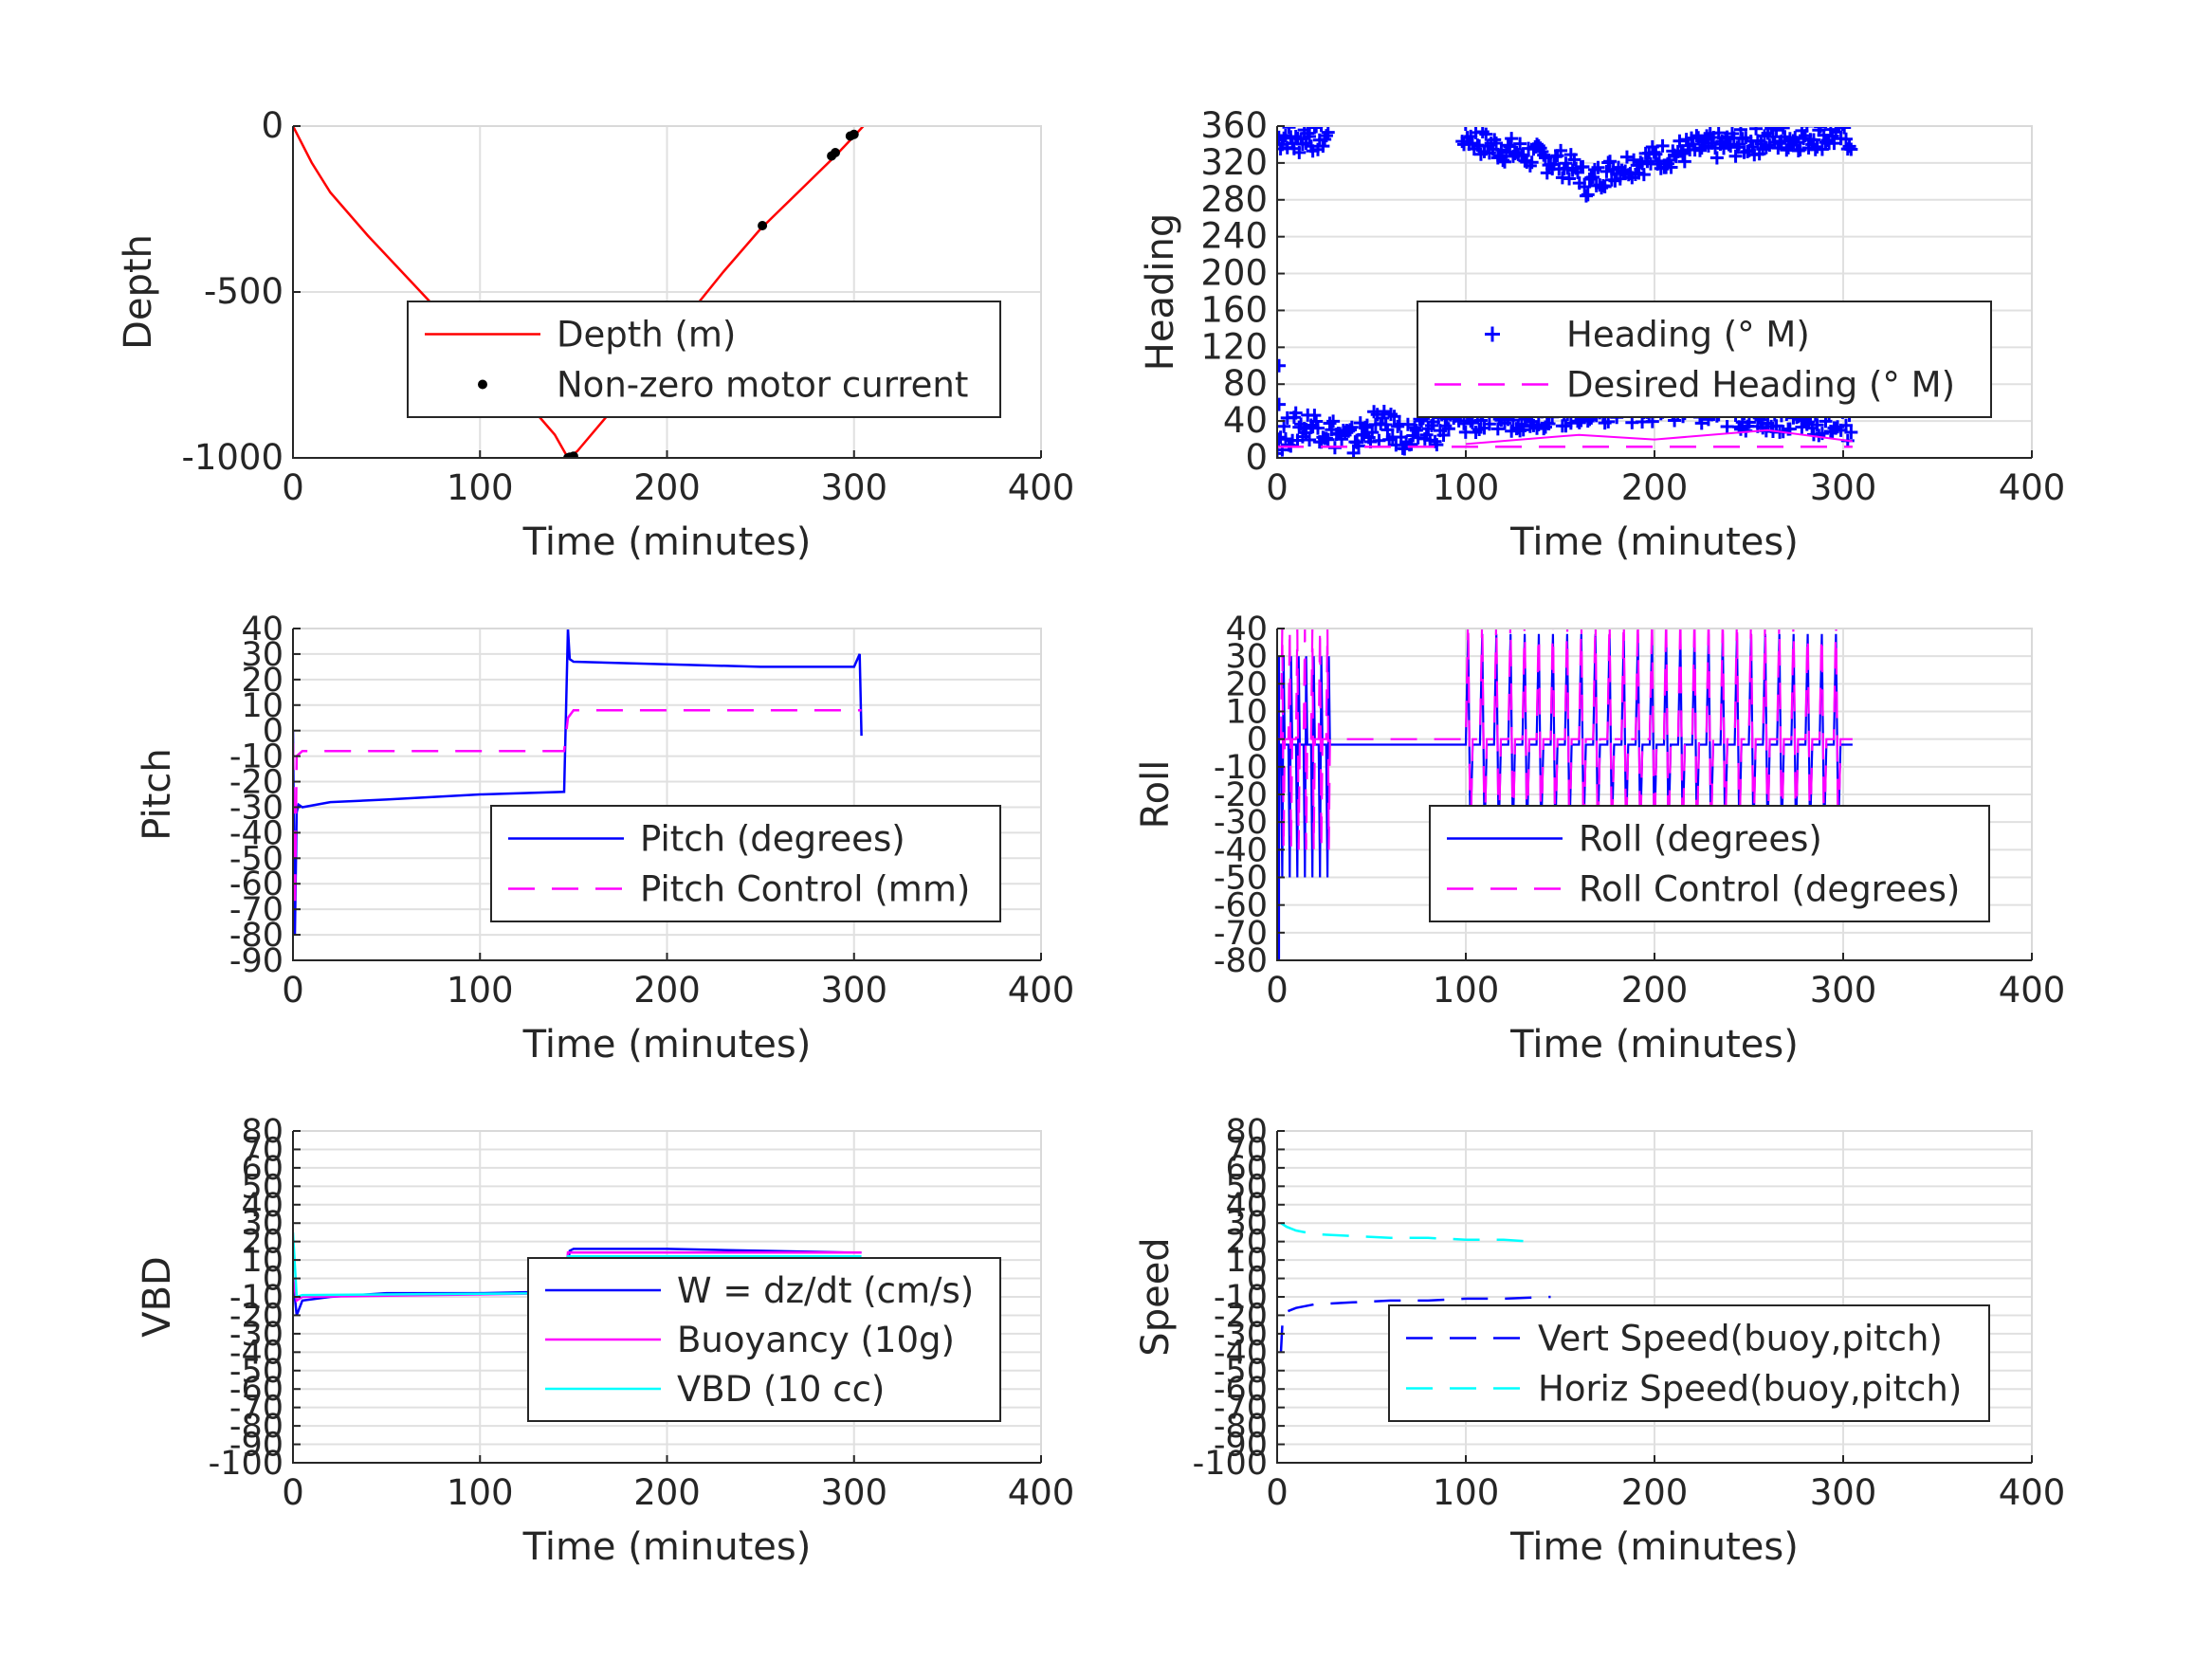  I want to click on y-tick-label: 60, so click(262, 1169).